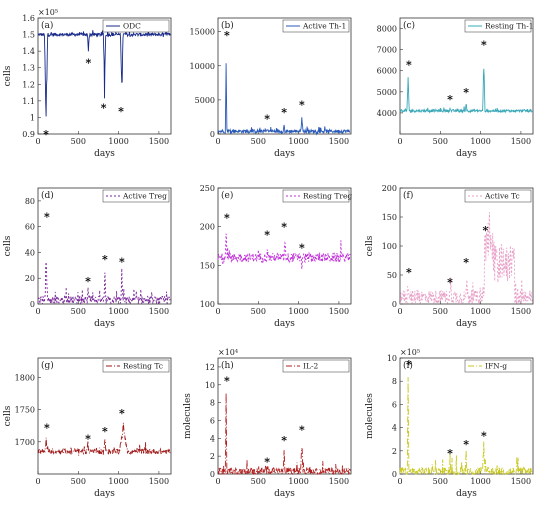 The width and height of the screenshot is (550, 510). I want to click on y-tick-label: 0.9, so click(28, 134).